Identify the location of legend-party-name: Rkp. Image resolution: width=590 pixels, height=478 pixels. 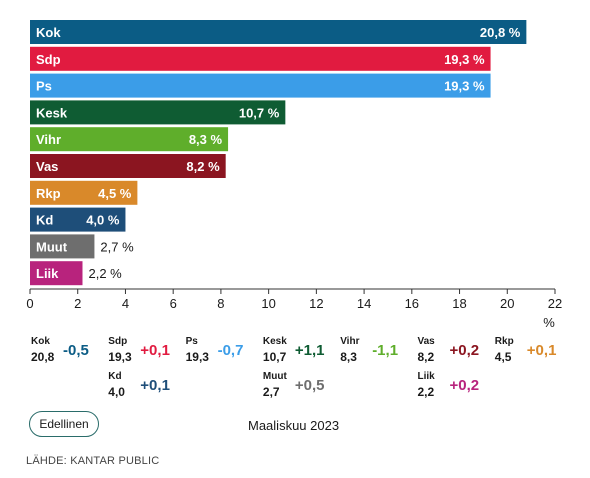
(504, 341).